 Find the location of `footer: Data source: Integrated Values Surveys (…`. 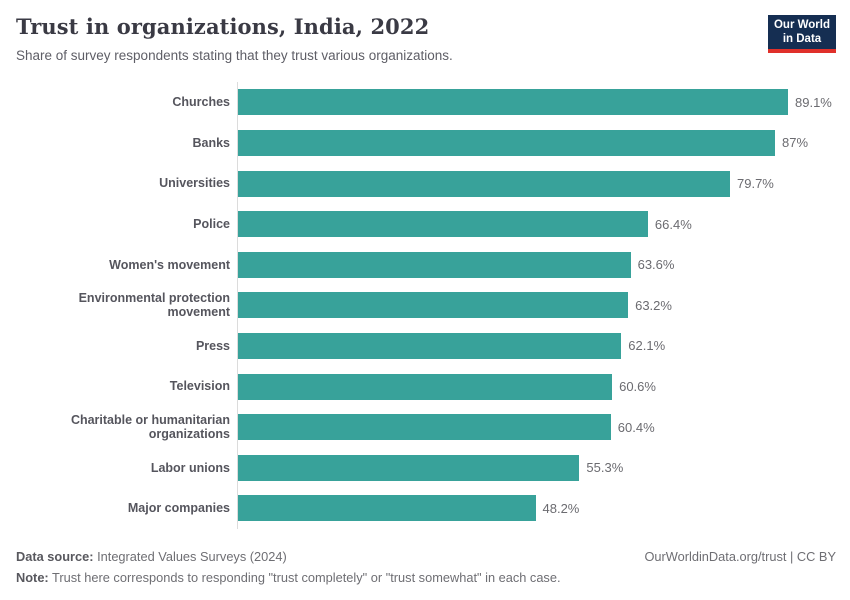

footer: Data source: Integrated Values Surveys (… is located at coordinates (426, 567).